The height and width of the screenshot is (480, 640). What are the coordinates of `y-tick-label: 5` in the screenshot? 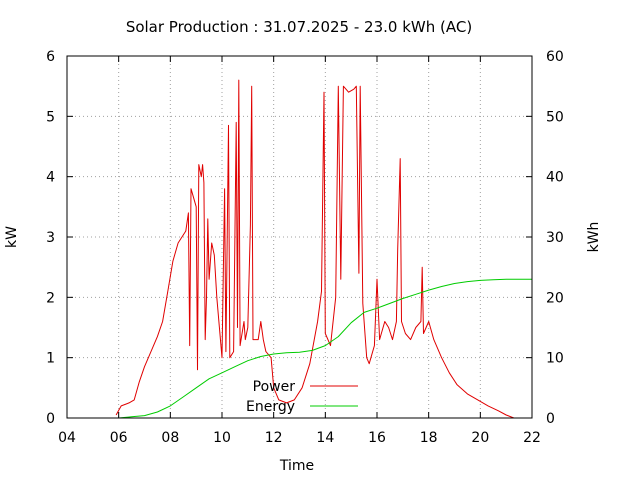 It's located at (50, 117).